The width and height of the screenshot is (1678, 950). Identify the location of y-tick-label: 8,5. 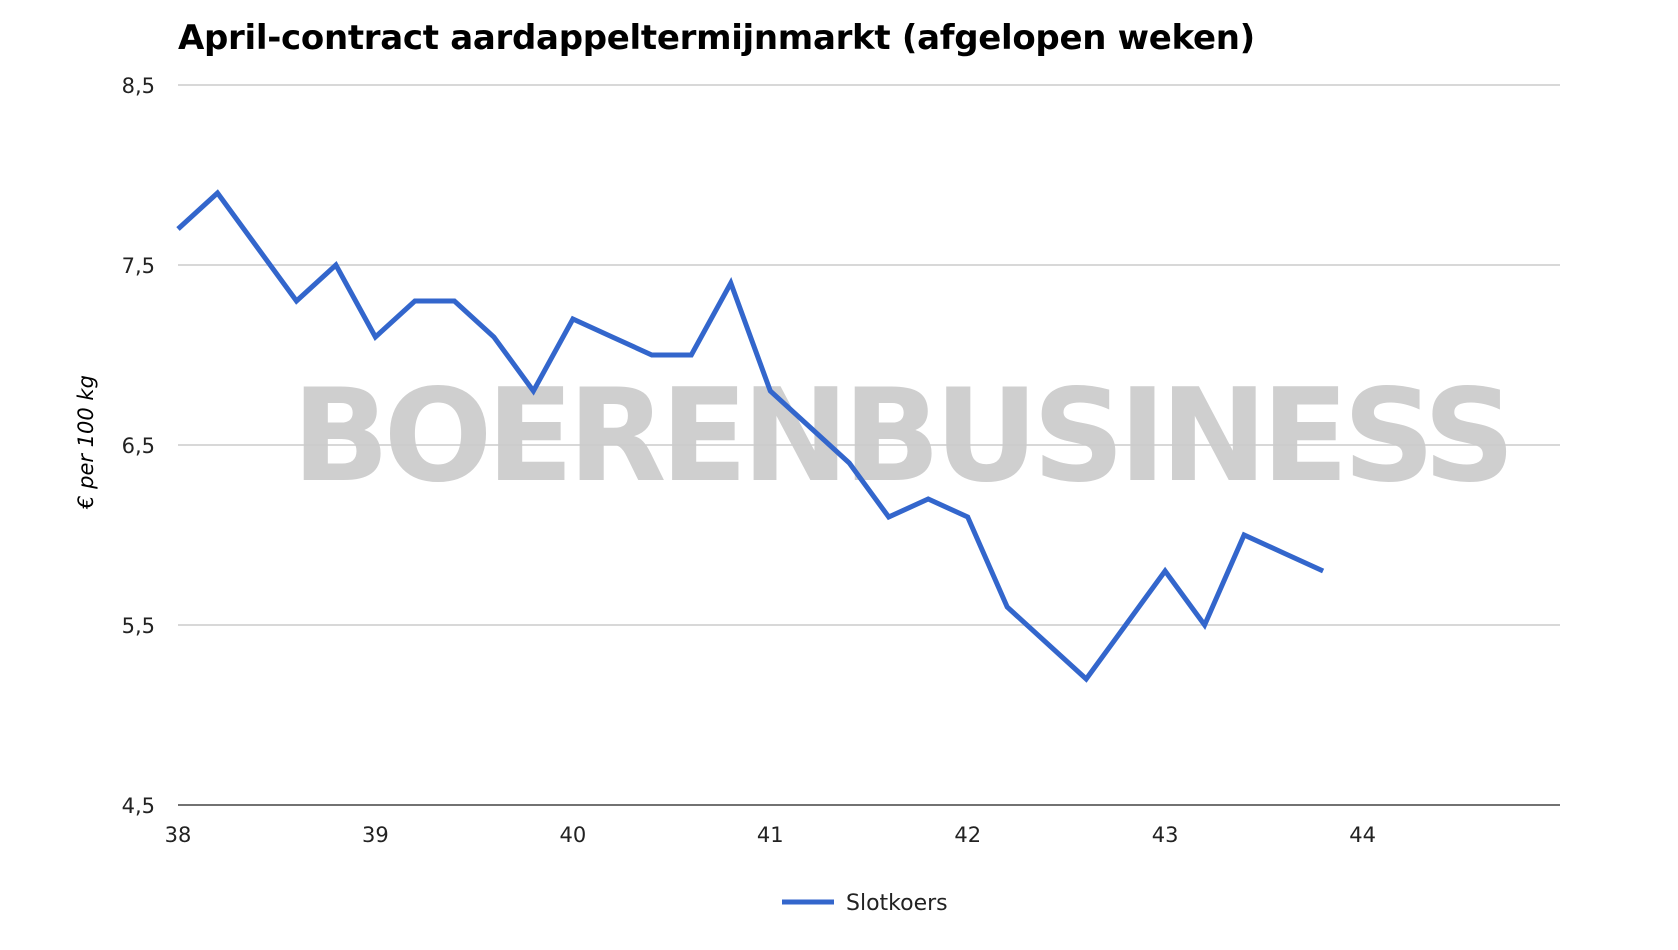
(138, 86).